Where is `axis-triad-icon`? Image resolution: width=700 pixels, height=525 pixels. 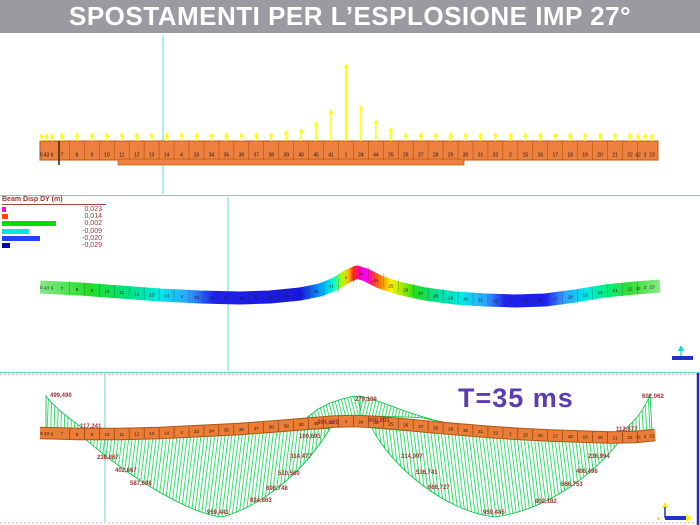
axis-triad-icon is located at coordinates (682, 352).